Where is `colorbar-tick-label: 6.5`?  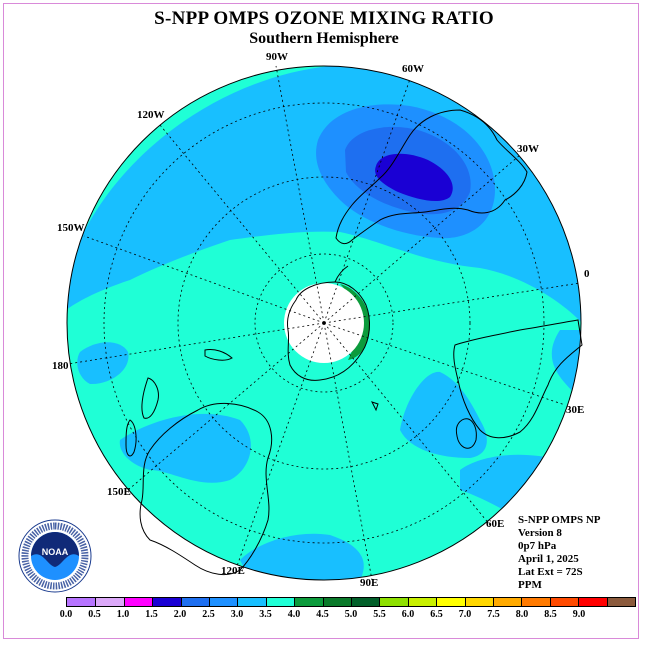
colorbar-tick-label: 6.5 is located at coordinates (436, 614).